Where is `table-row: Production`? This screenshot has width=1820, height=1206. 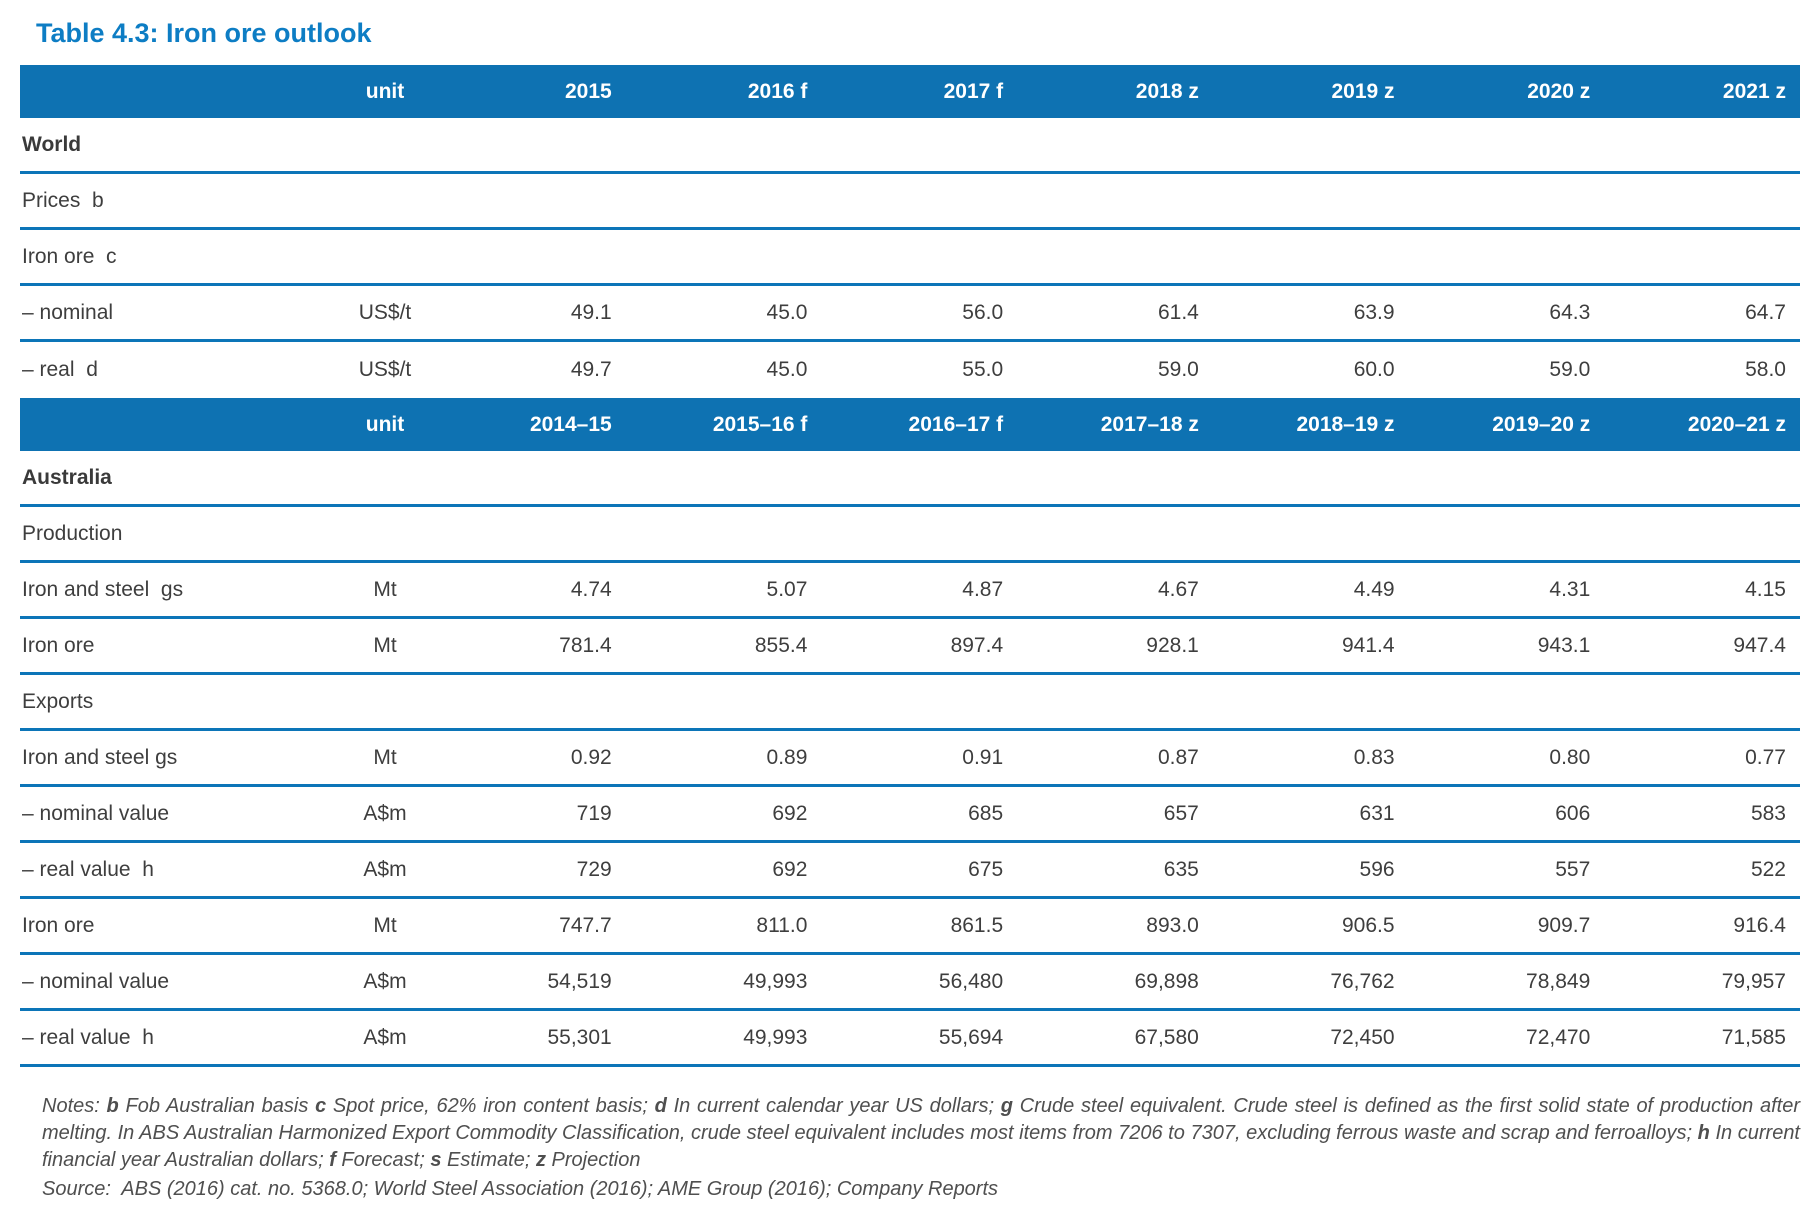
table-row: Production is located at coordinates (910, 535).